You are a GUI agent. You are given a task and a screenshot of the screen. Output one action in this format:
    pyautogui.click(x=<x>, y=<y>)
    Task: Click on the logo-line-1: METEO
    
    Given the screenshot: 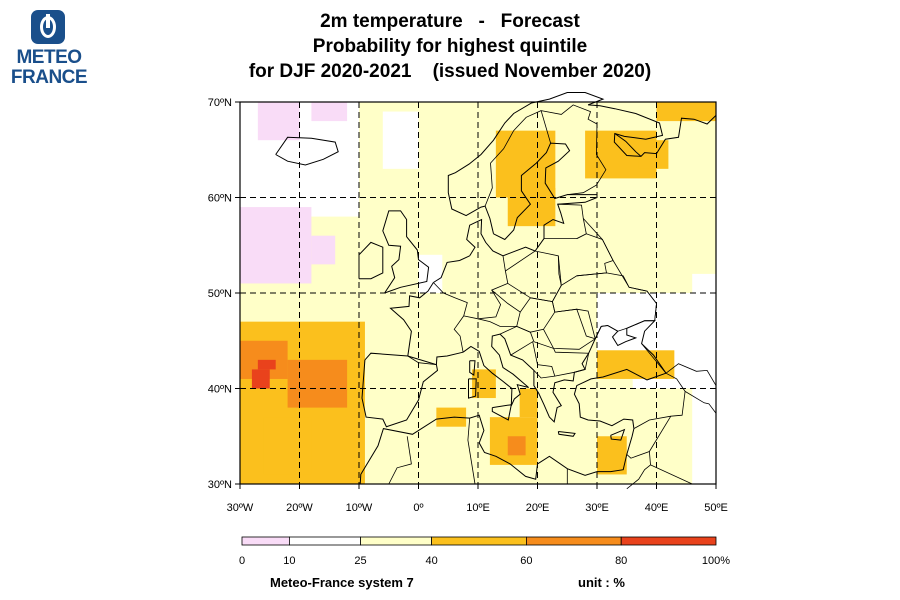 What is the action you would take?
    pyautogui.click(x=49, y=57)
    